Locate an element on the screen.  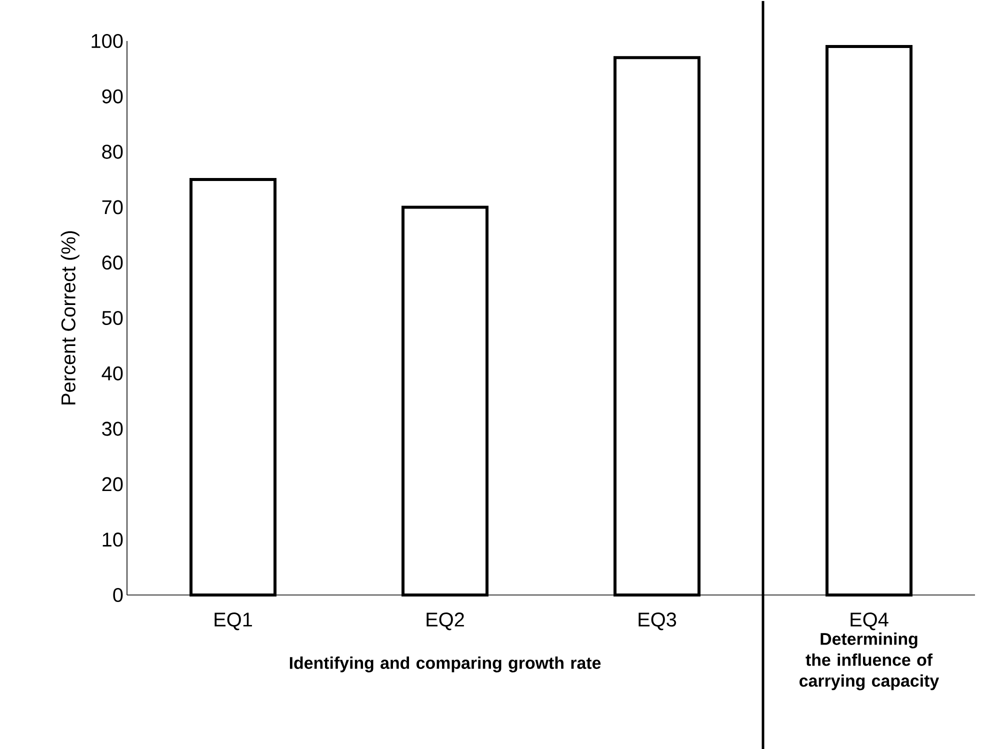
y-axis-title: Percent Correct (%) is located at coordinates (70, 317).